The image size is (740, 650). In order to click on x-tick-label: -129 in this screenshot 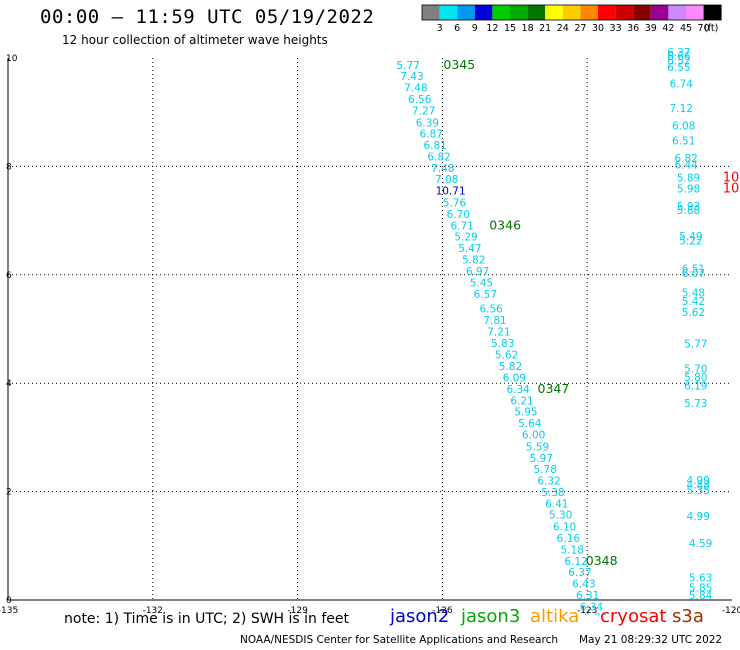, I will do `click(297, 610)`.